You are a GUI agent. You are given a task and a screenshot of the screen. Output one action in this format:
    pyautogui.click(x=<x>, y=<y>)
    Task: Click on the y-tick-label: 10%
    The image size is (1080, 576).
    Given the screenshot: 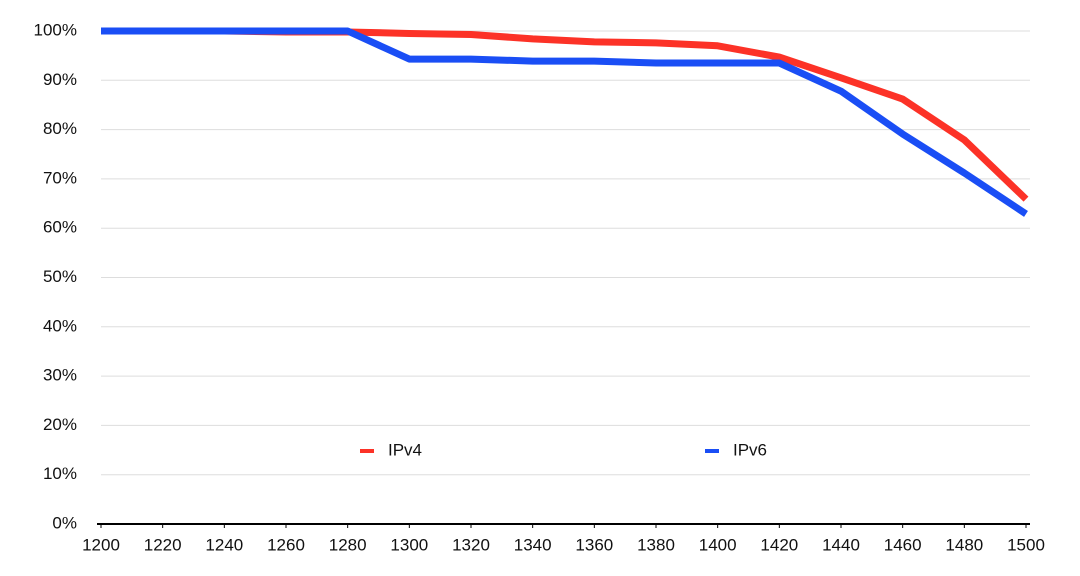 What is the action you would take?
    pyautogui.click(x=60, y=473)
    